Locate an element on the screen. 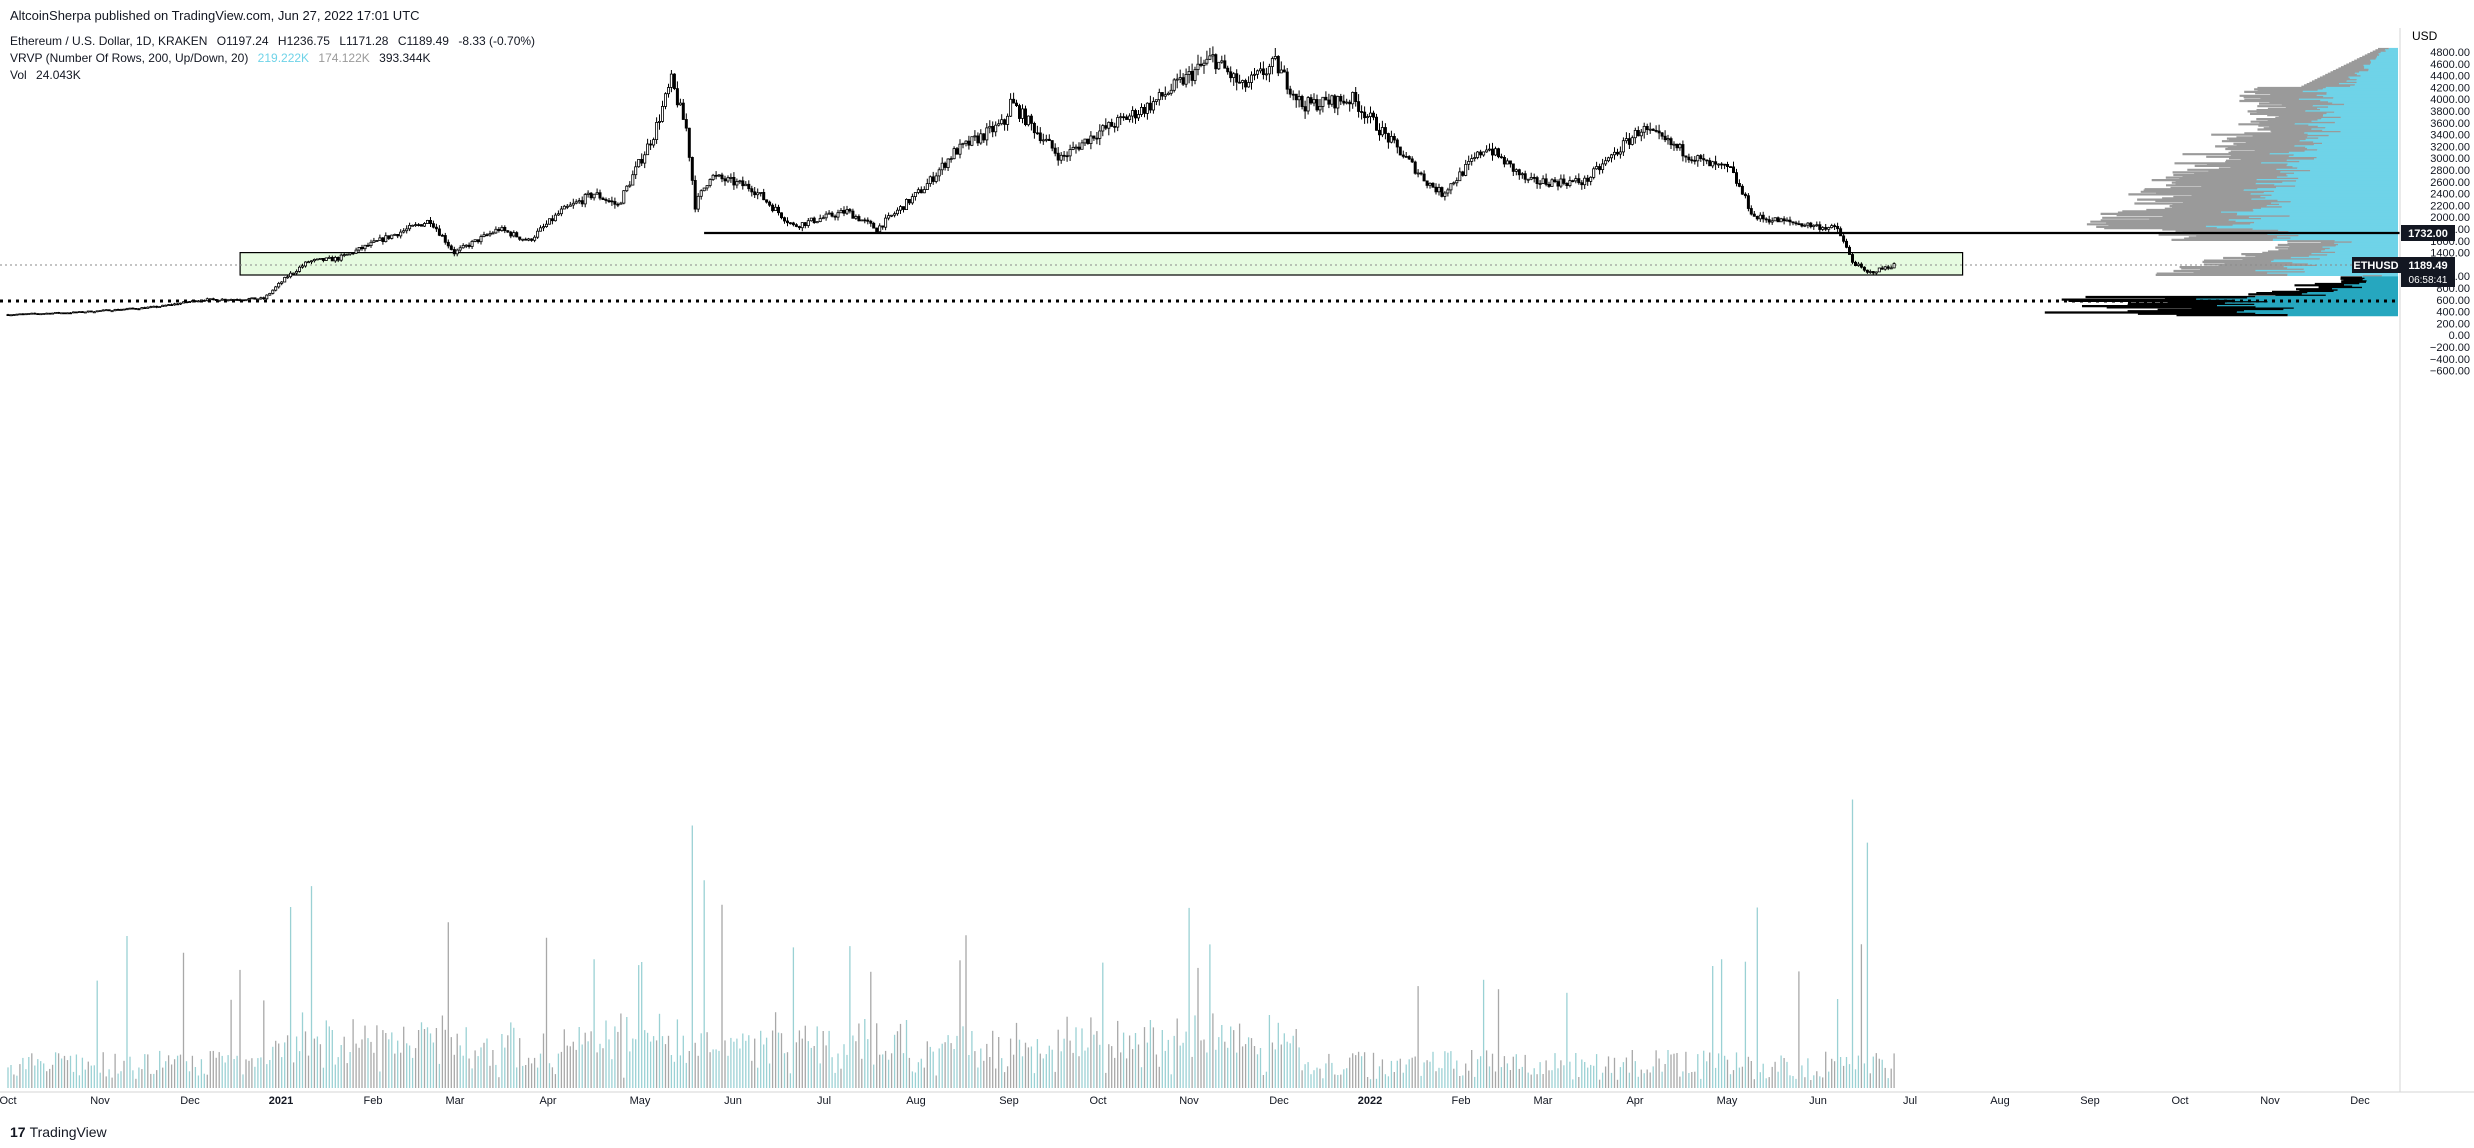 This screenshot has width=2474, height=1148. price-tick-label: 3600.00 is located at coordinates (2450, 124).